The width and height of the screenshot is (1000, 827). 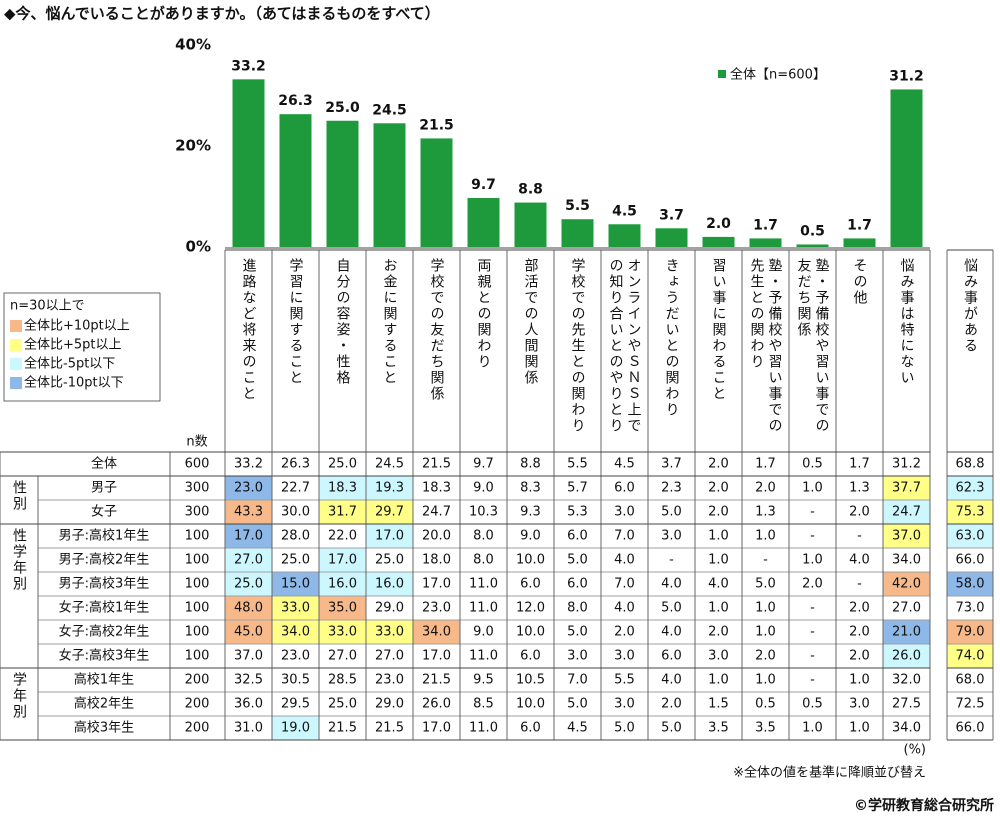 I want to click on value-label: 3.7, so click(x=671, y=215).